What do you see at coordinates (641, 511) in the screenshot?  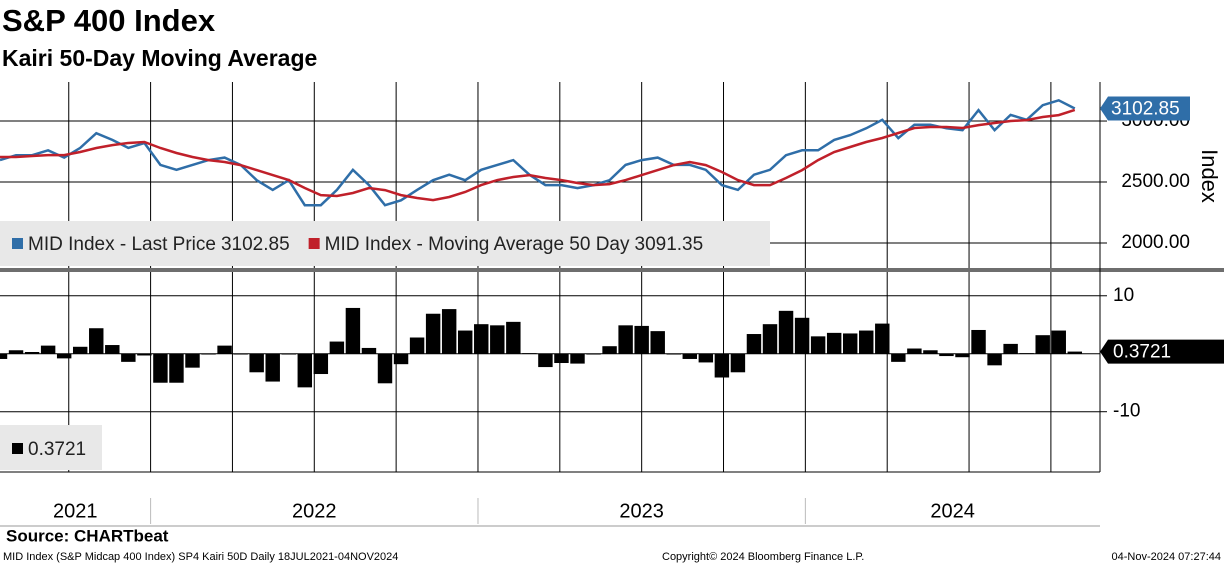 I see `x-tick-label: 2023` at bounding box center [641, 511].